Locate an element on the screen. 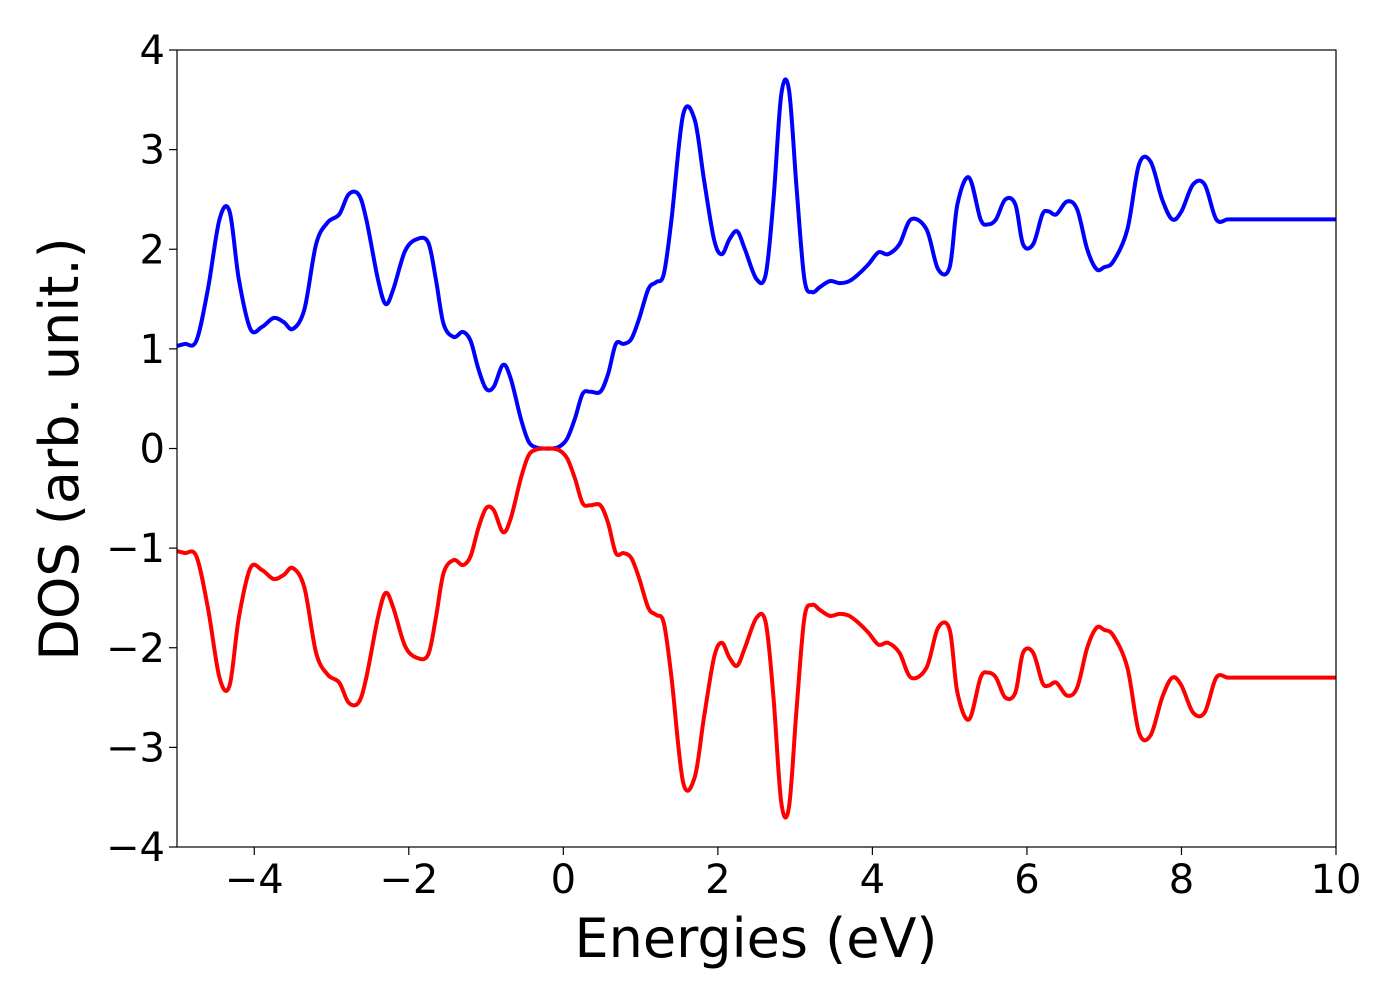  y-tick-label: 1 is located at coordinates (152, 350).